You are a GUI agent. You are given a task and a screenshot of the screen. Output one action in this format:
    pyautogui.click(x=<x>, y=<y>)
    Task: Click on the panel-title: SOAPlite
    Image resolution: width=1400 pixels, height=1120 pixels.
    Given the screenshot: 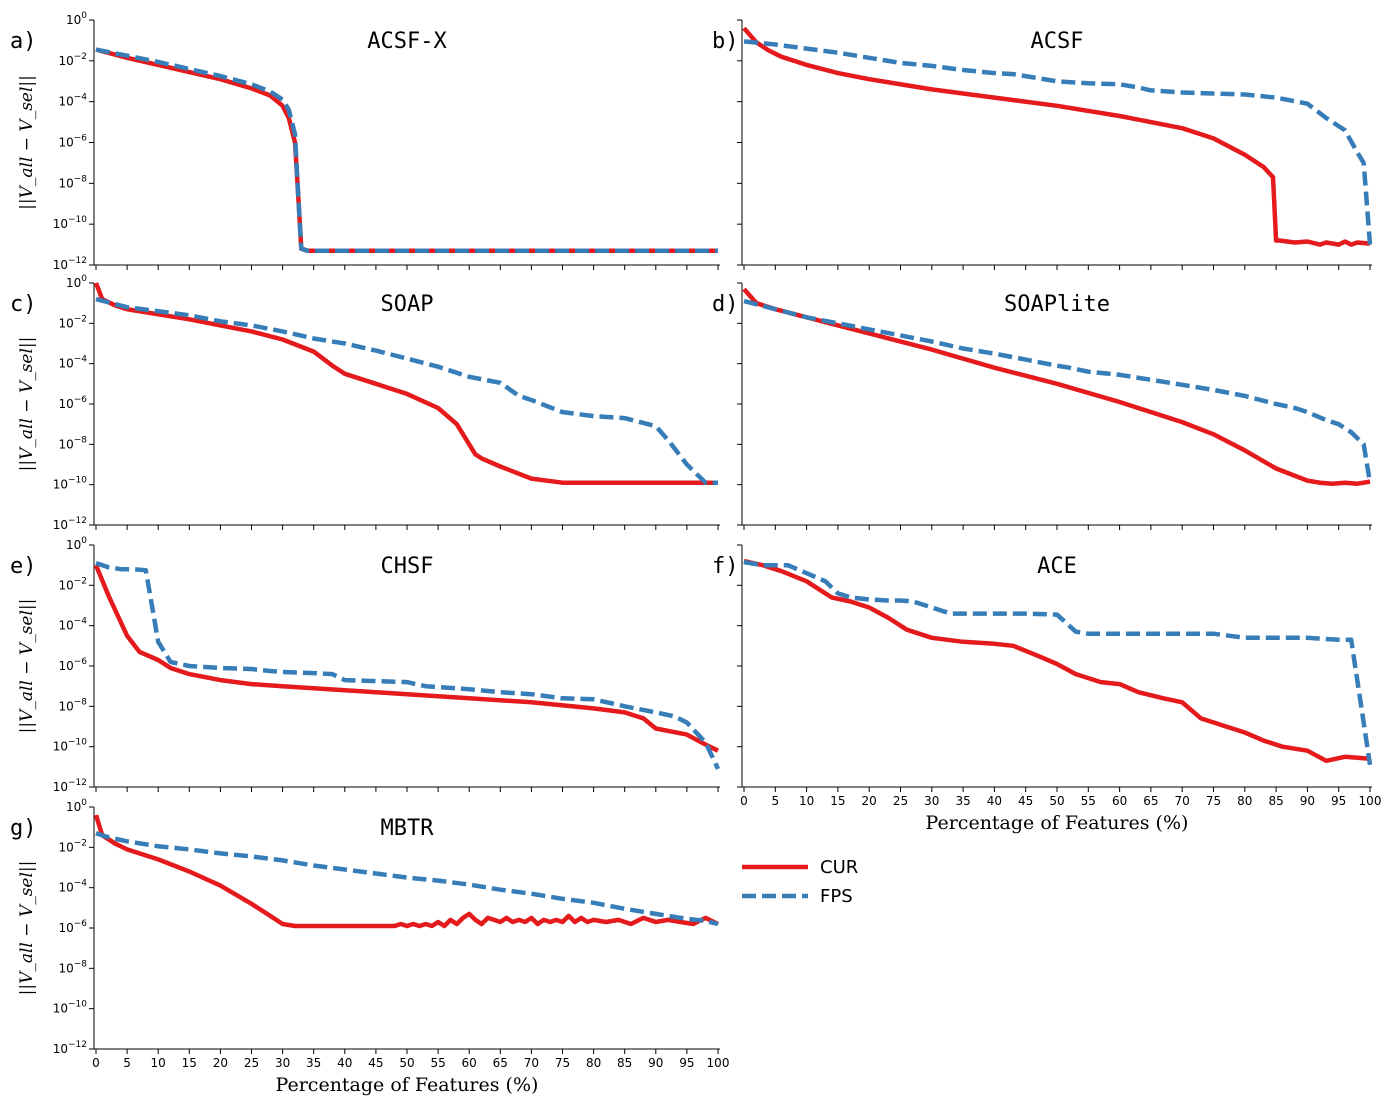 What is the action you would take?
    pyautogui.click(x=1057, y=304)
    